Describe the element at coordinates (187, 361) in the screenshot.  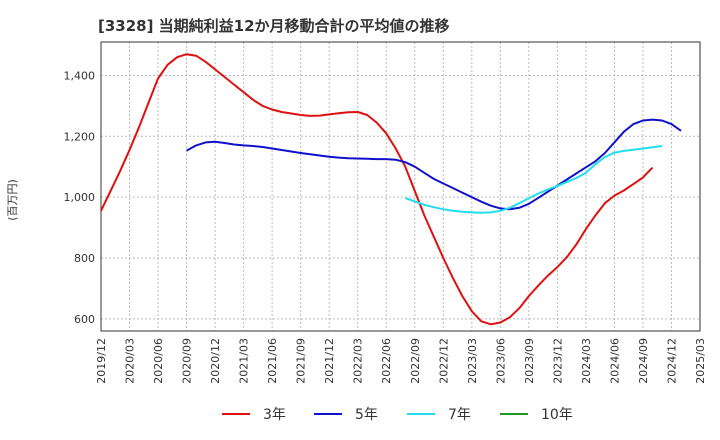
I see `x-tick-label: 2020/09` at that location.